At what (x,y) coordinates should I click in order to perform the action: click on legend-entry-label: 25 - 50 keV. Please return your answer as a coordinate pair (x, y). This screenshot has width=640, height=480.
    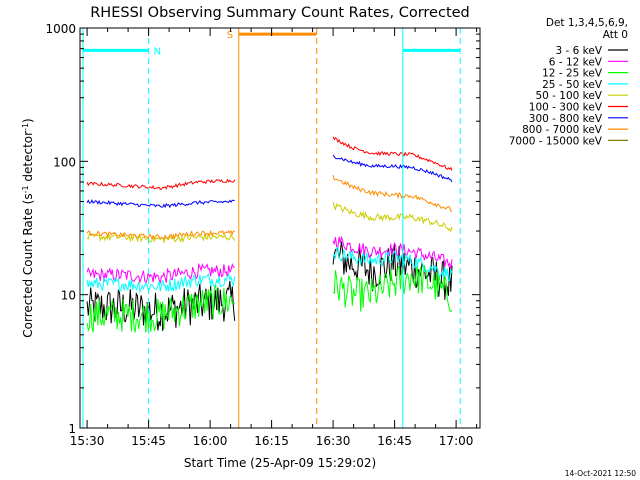
    Looking at the image, I should click on (572, 85).